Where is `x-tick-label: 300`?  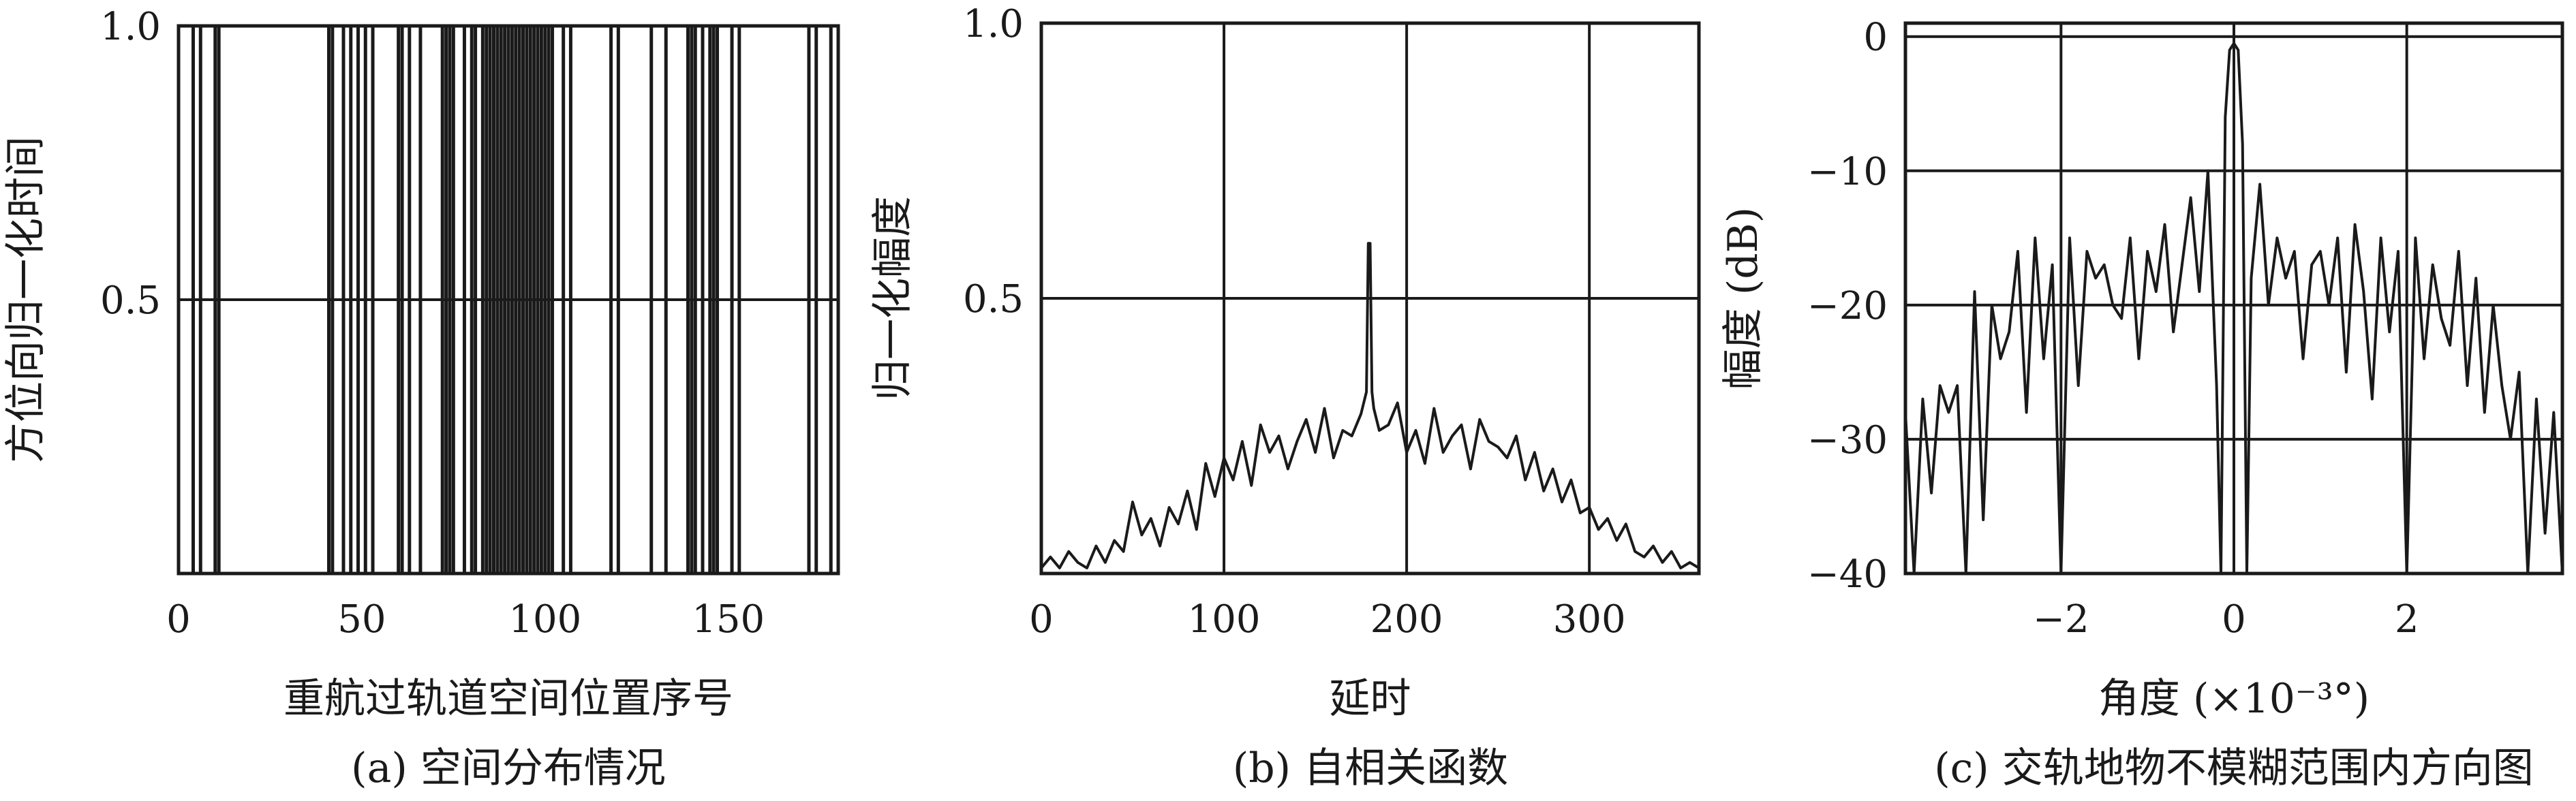 x-tick-label: 300 is located at coordinates (1589, 619).